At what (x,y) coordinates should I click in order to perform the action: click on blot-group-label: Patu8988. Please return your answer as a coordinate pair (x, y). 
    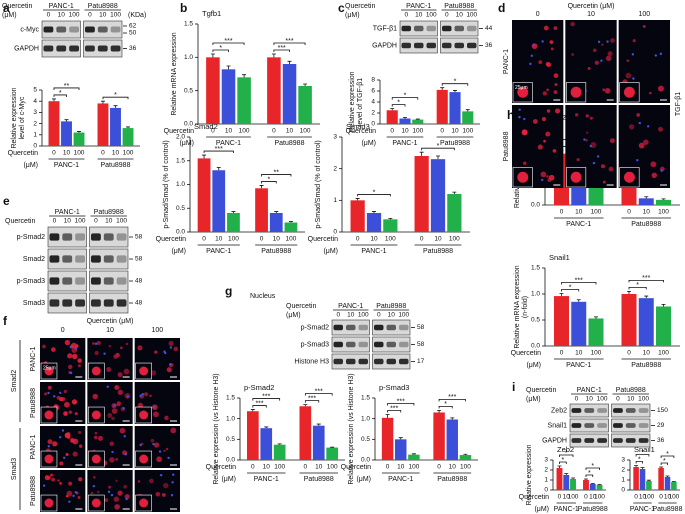
    Looking at the image, I should click on (459, 6).